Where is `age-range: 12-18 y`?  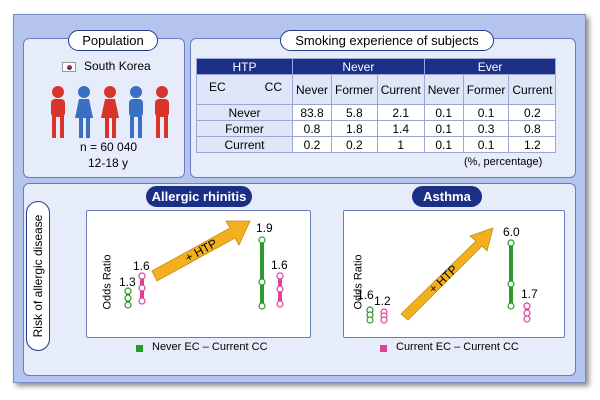
age-range: 12-18 y is located at coordinates (108, 163).